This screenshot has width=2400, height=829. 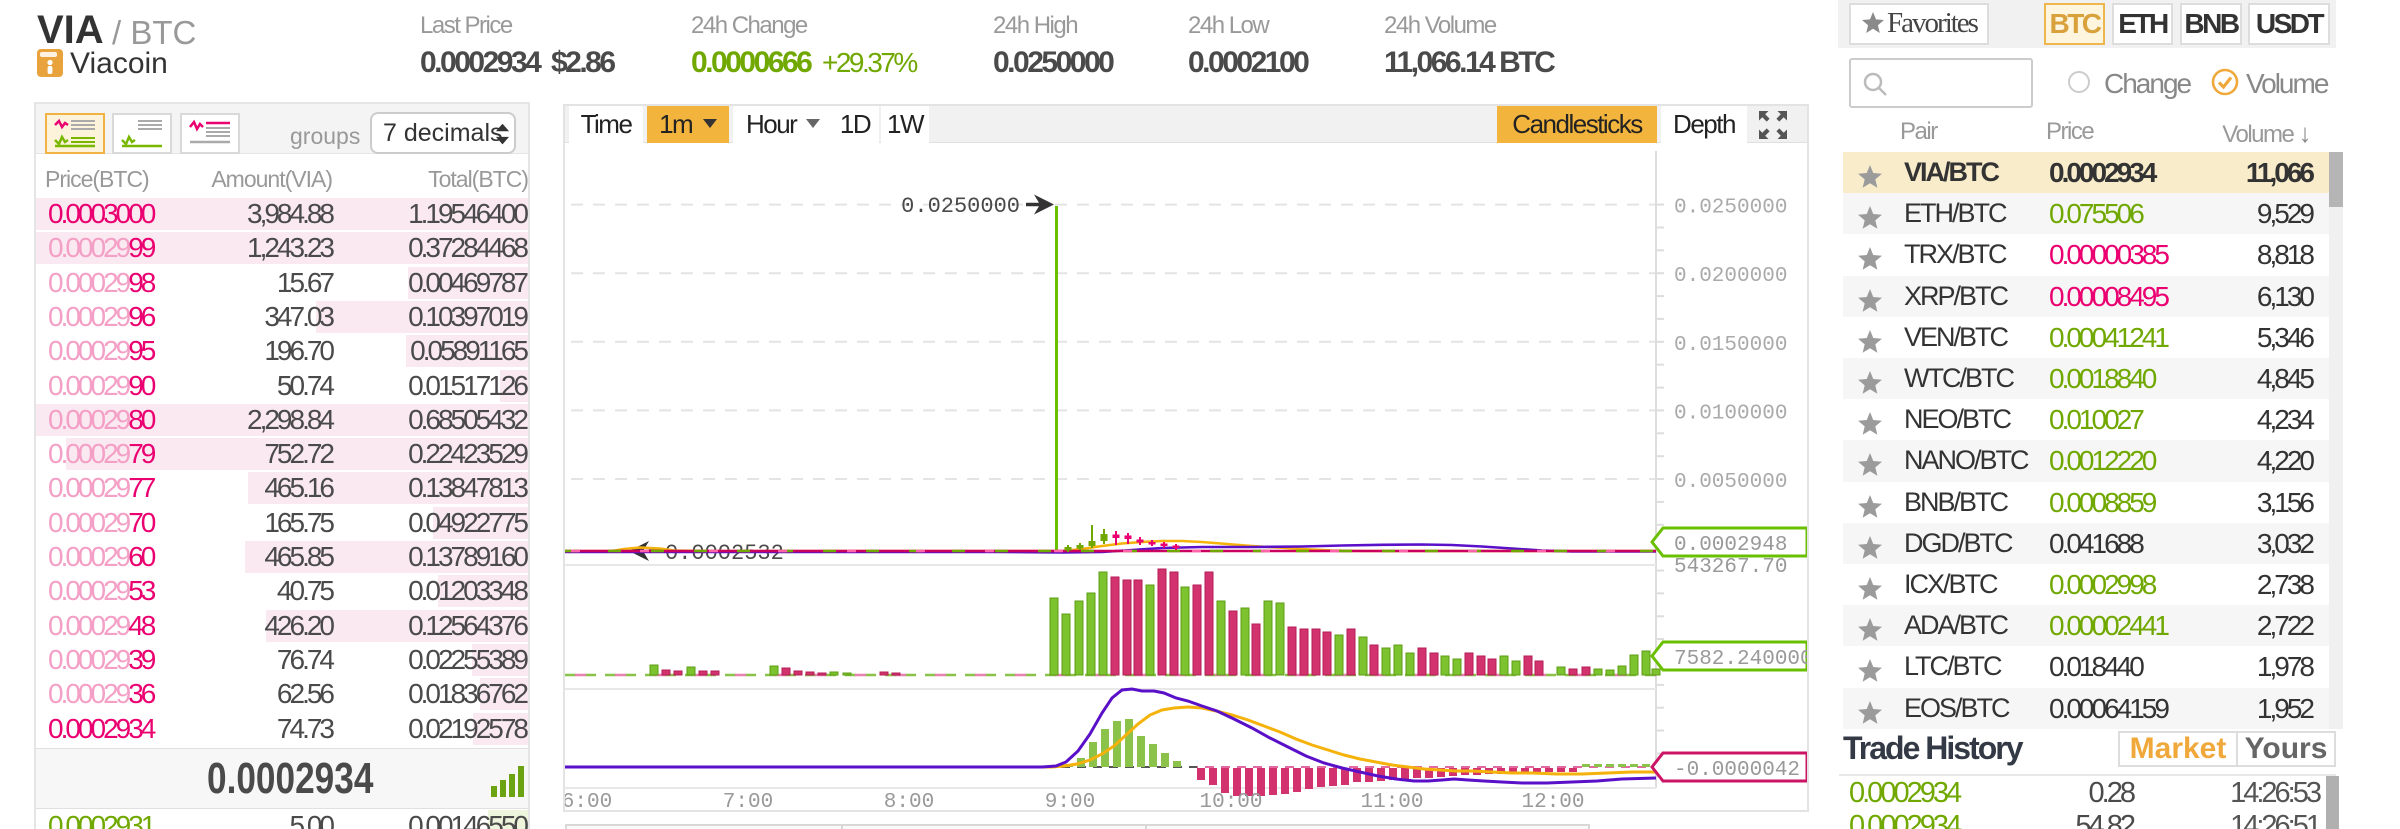 I want to click on svg-text: 6:00, so click(x=588, y=801).